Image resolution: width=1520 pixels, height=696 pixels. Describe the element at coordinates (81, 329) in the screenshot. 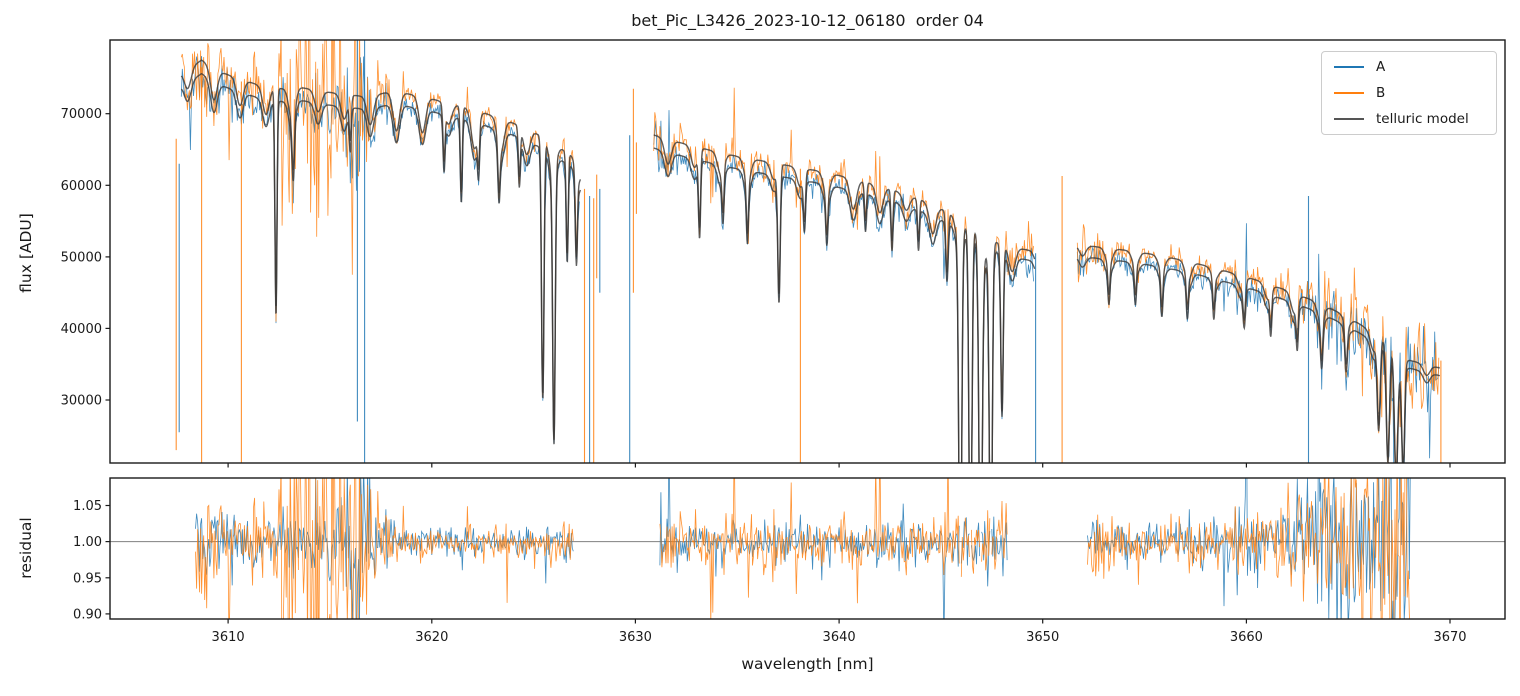

I see `flux-y-tick-label: 40000` at that location.